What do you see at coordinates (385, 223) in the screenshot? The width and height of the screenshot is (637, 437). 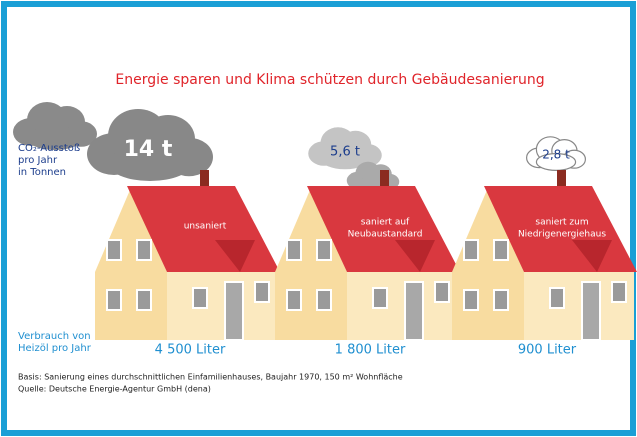 I see `house-label: saniert auf` at bounding box center [385, 223].